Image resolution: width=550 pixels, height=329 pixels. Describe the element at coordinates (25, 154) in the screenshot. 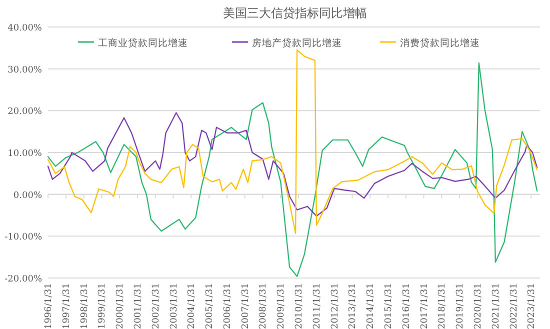

I see `y-tick-label: 10.00%` at that location.